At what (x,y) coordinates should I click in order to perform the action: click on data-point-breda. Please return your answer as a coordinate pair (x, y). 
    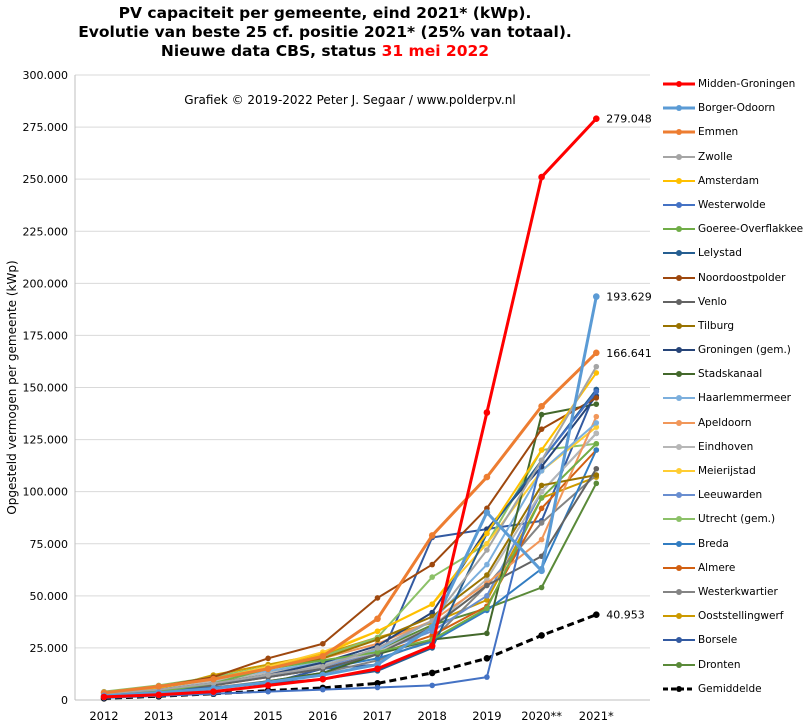
    Looking at the image, I should click on (377, 658).